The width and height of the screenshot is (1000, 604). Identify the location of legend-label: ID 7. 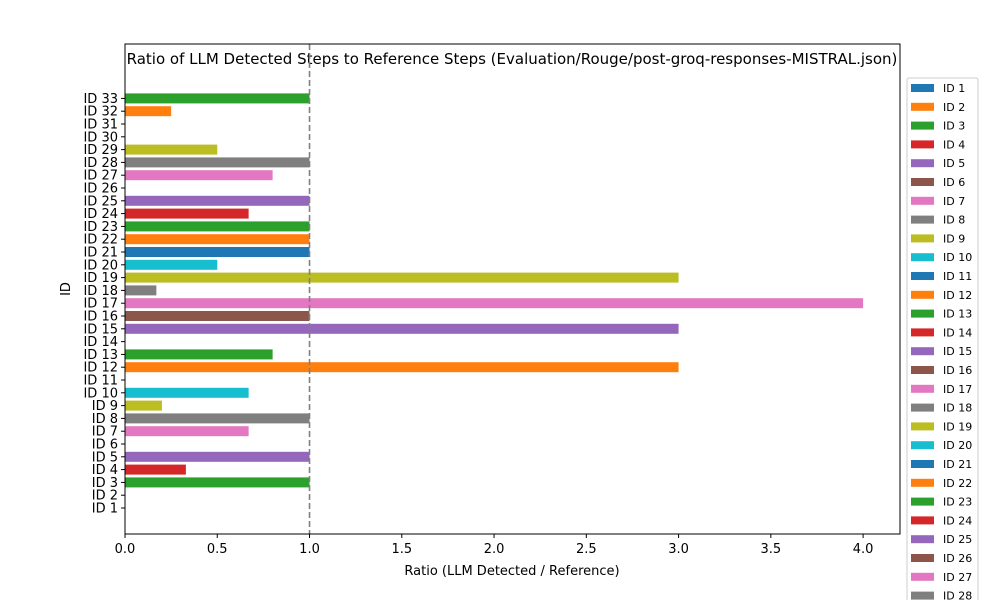
(954, 201).